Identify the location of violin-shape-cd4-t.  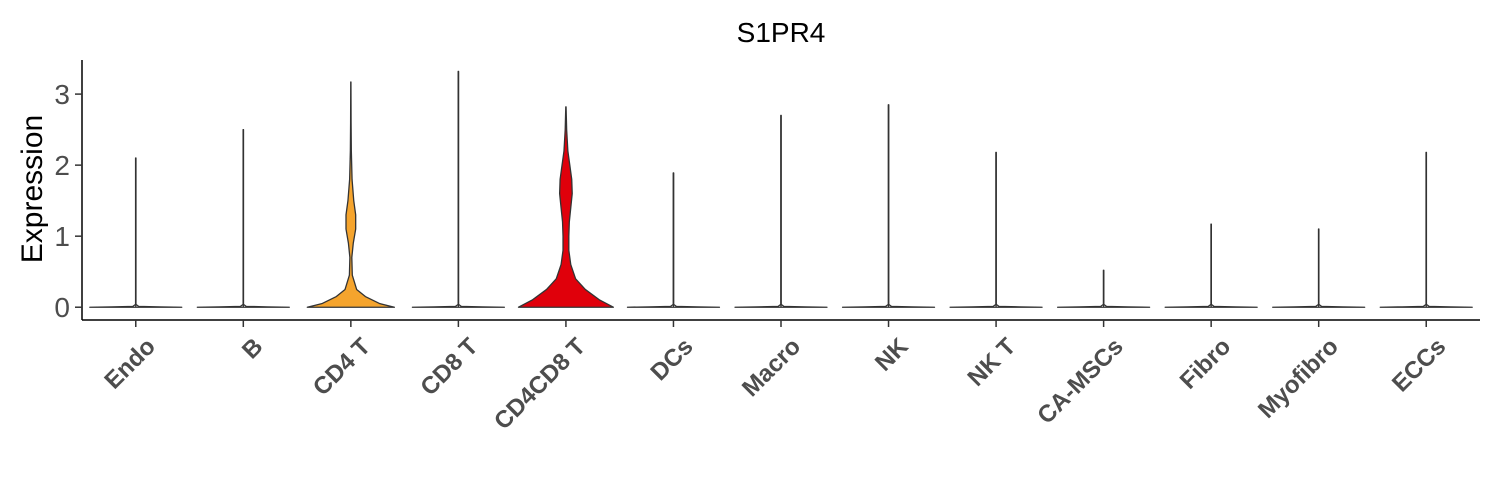
(351, 194).